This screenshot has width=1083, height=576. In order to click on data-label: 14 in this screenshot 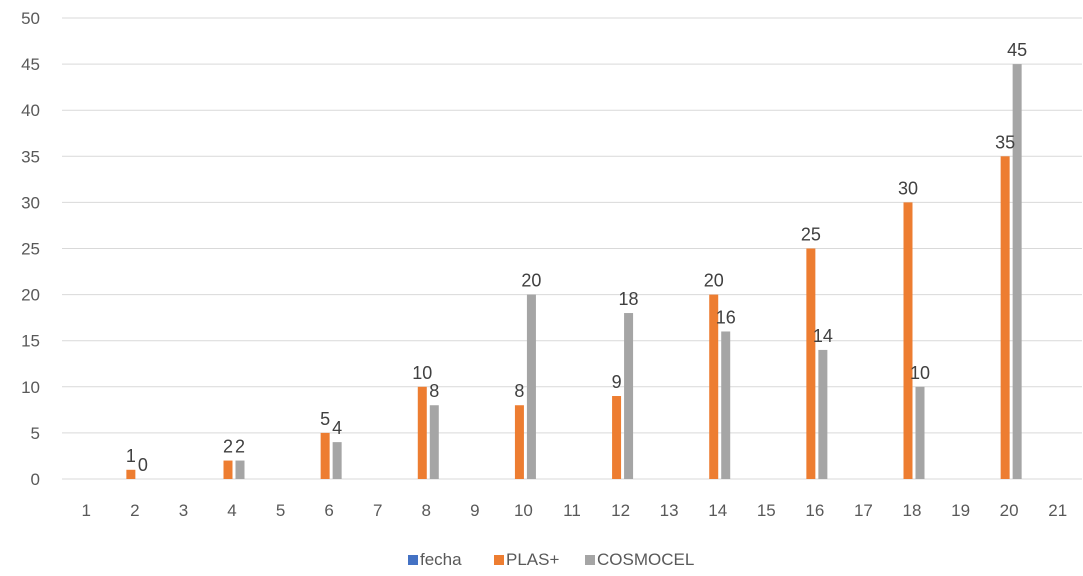, I will do `click(823, 336)`.